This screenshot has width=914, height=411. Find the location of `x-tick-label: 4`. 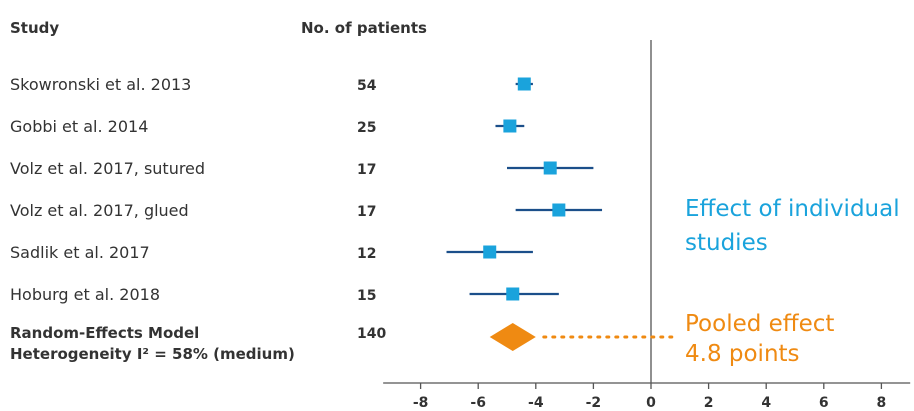

x-tick-label: 4 is located at coordinates (766, 403).